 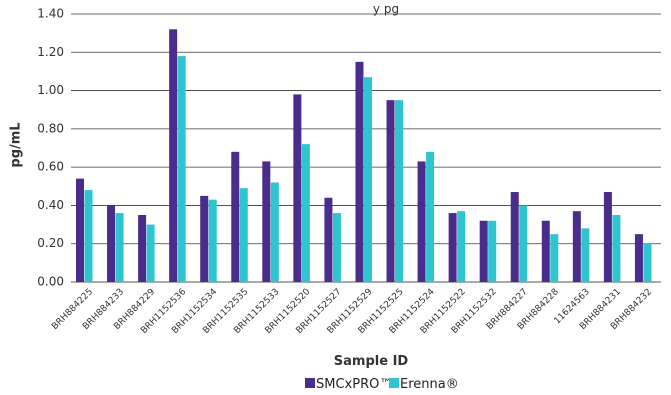 I want to click on chart-title-fragment: y pg, so click(x=386, y=9).